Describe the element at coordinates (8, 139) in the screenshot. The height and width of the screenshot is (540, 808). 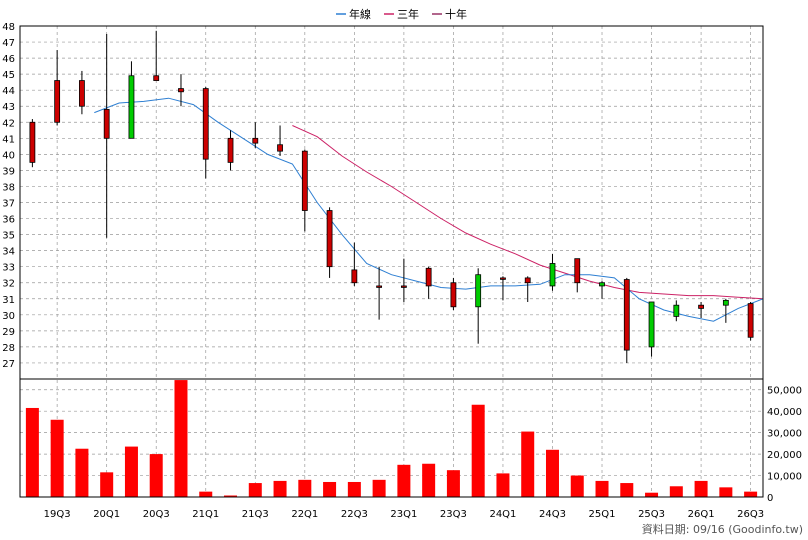
I see `price-tick-label: 41` at that location.